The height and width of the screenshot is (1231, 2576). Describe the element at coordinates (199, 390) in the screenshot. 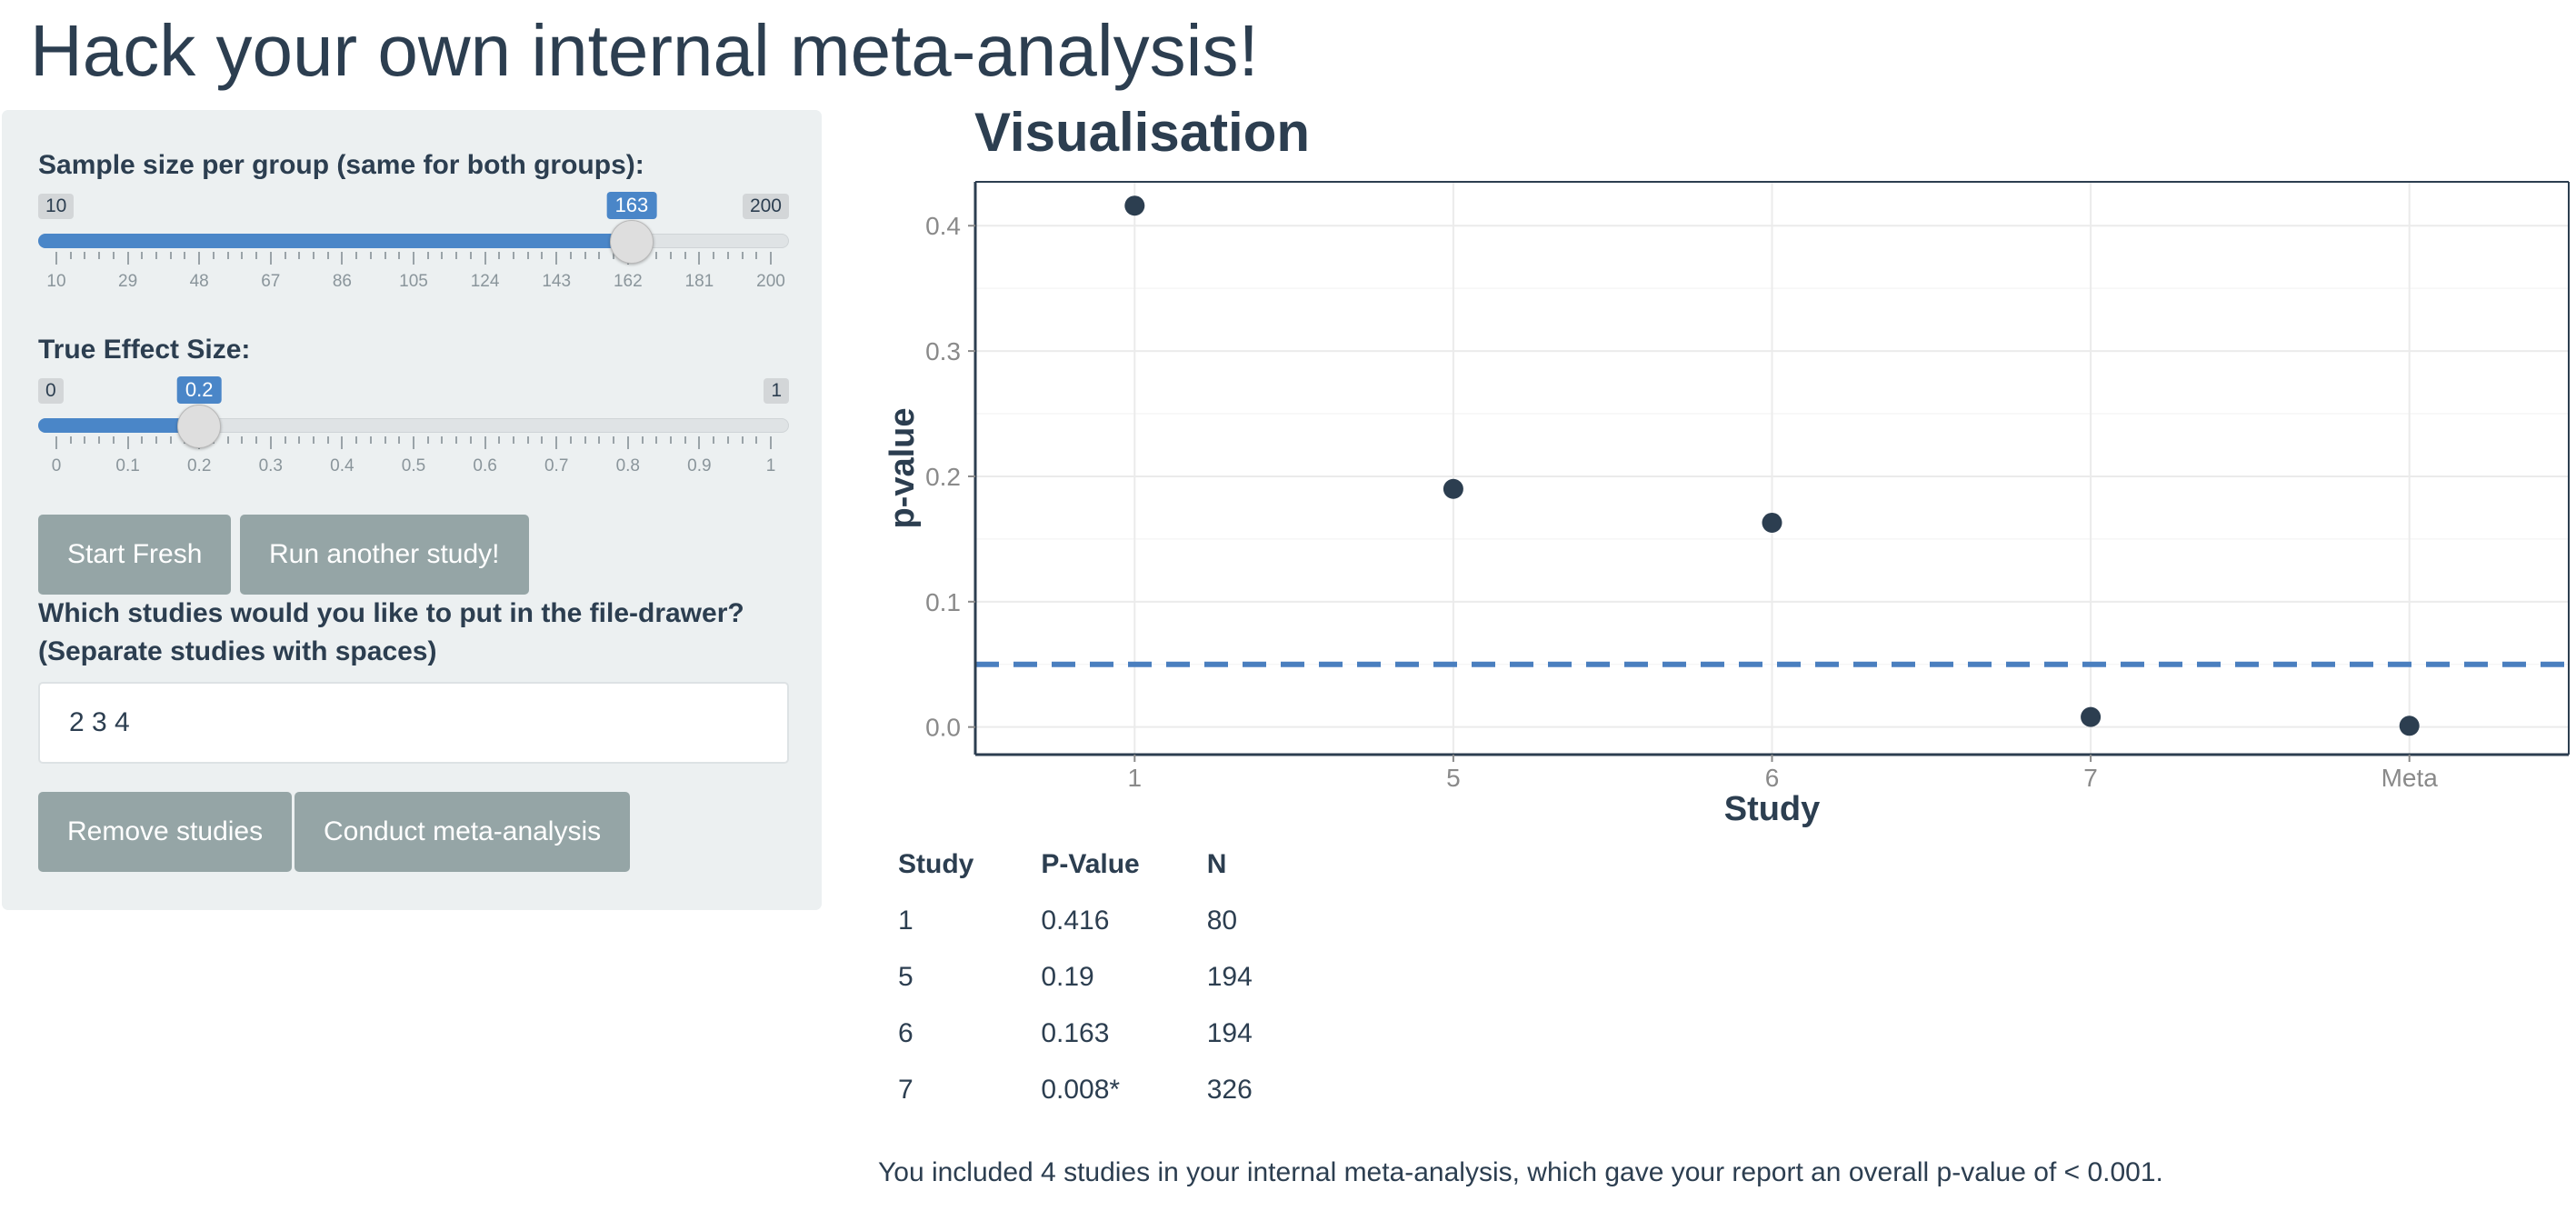

I see `slider-value-badge: 0.2` at that location.